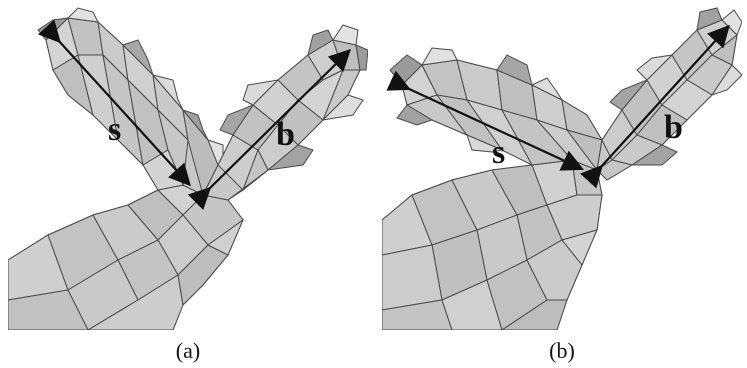 Image resolution: width=747 pixels, height=368 pixels. I want to click on mesh-body-b, so click(492, 244).